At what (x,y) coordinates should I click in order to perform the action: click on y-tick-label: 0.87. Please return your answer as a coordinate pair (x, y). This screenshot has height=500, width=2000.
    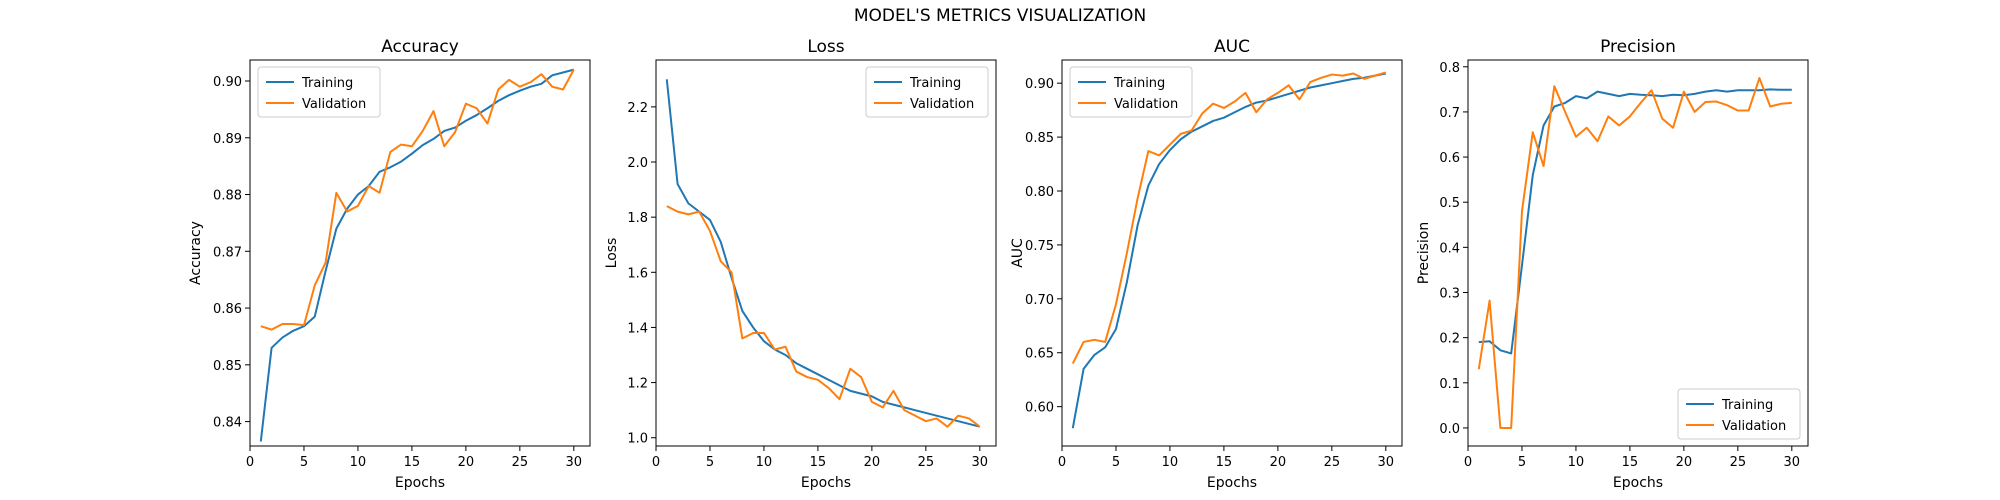
    Looking at the image, I should click on (227, 252).